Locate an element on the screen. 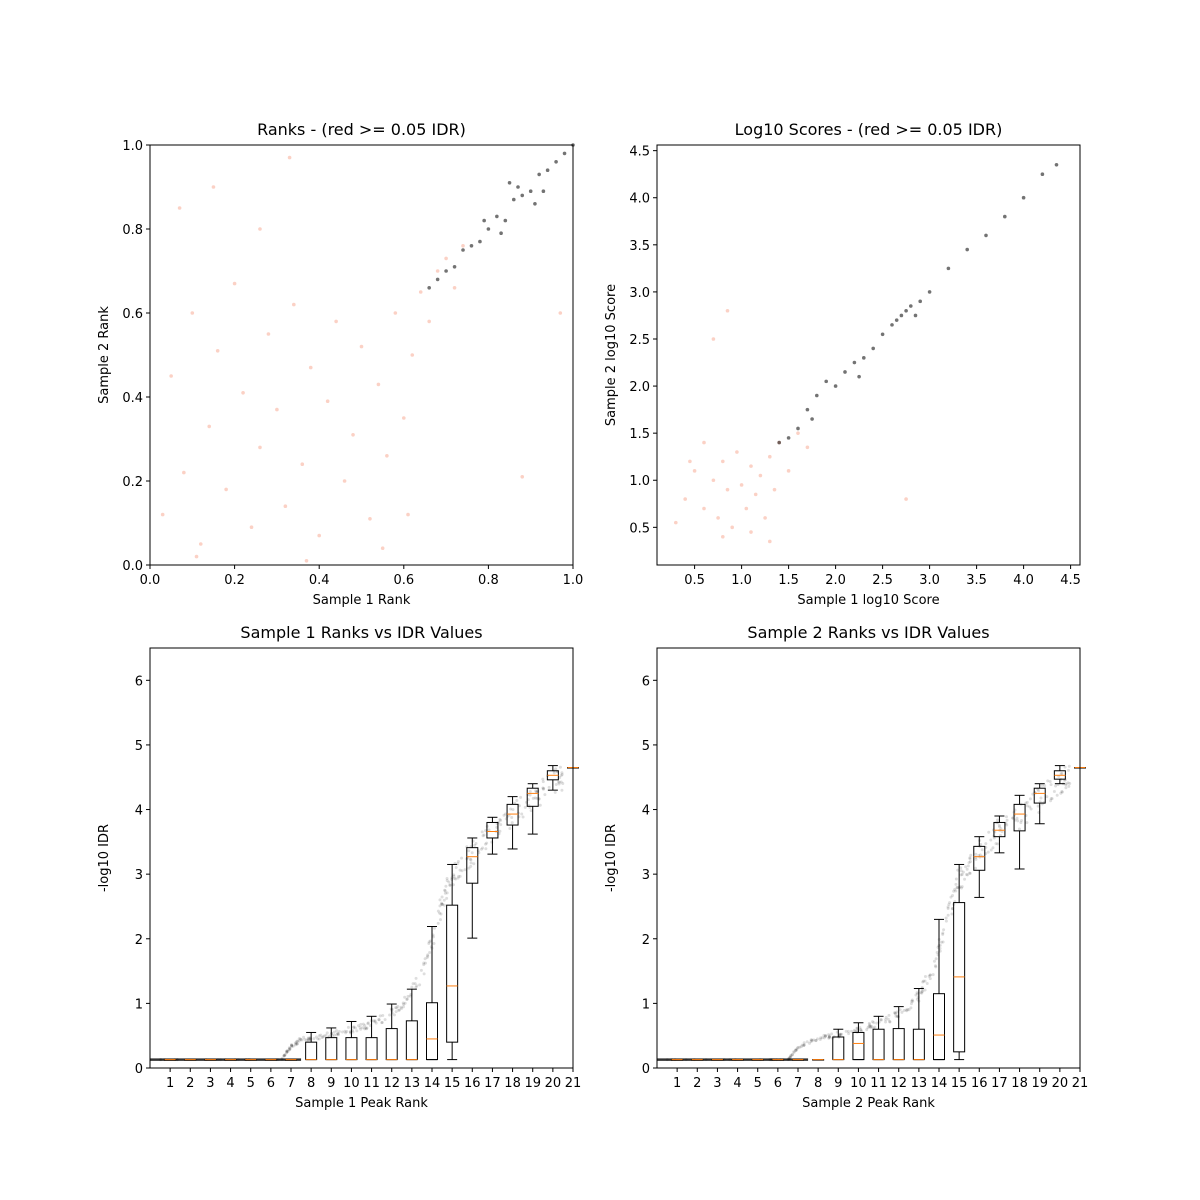 The width and height of the screenshot is (1200, 1200). x-tick-label: 3 is located at coordinates (210, 1083).